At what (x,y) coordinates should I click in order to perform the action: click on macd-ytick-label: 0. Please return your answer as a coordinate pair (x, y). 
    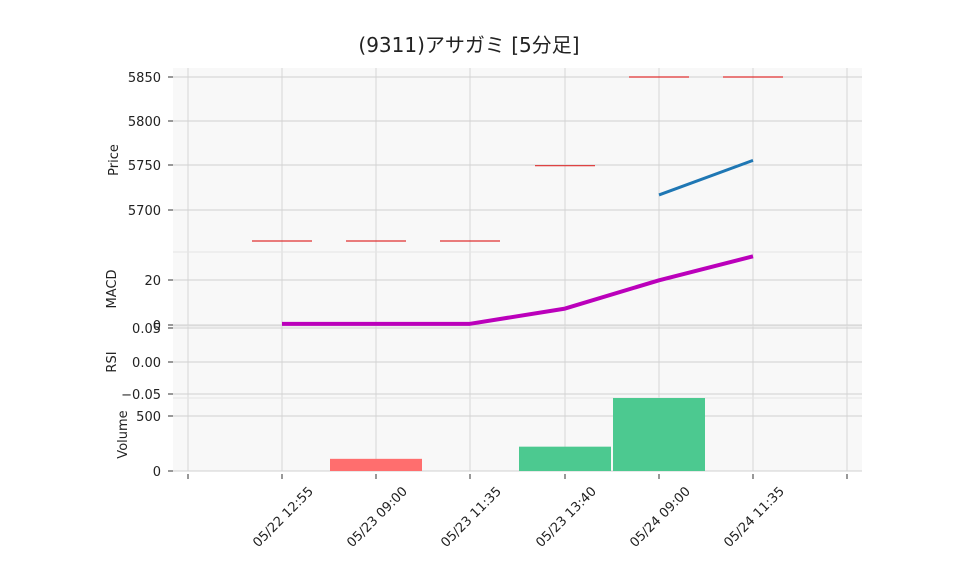
    Looking at the image, I should click on (157, 326).